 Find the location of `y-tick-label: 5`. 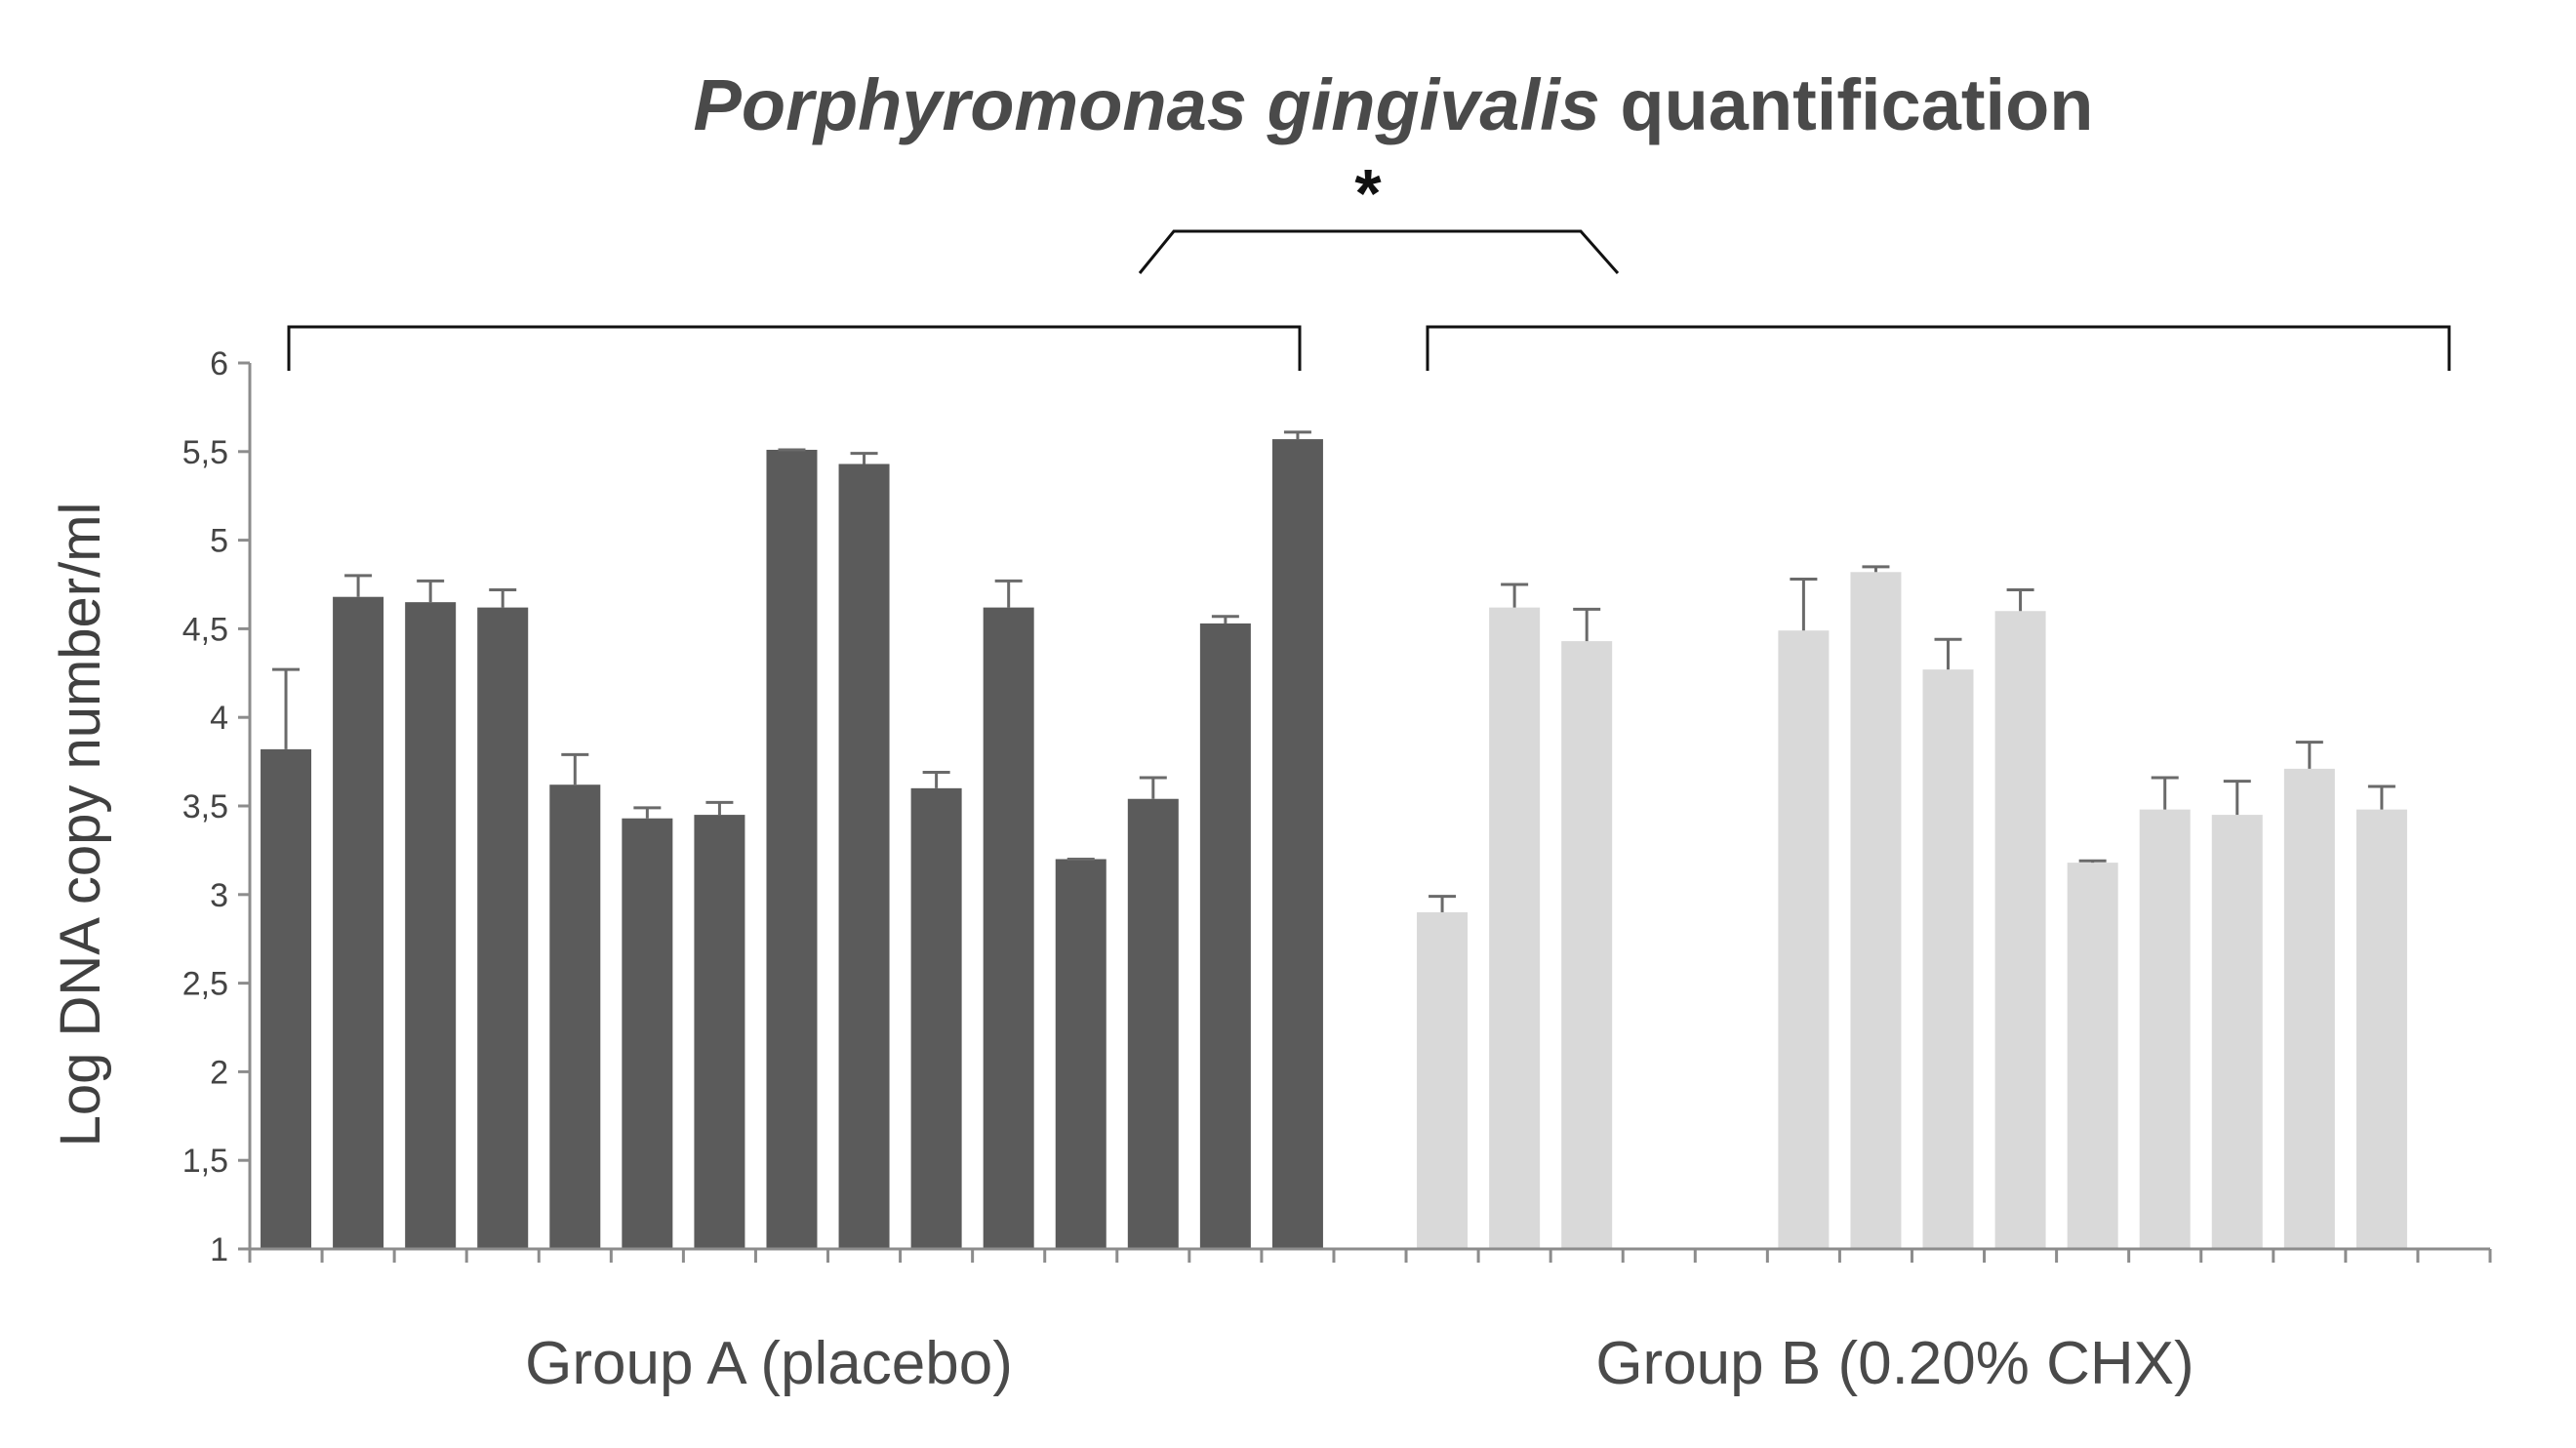

y-tick-label: 5 is located at coordinates (219, 542).